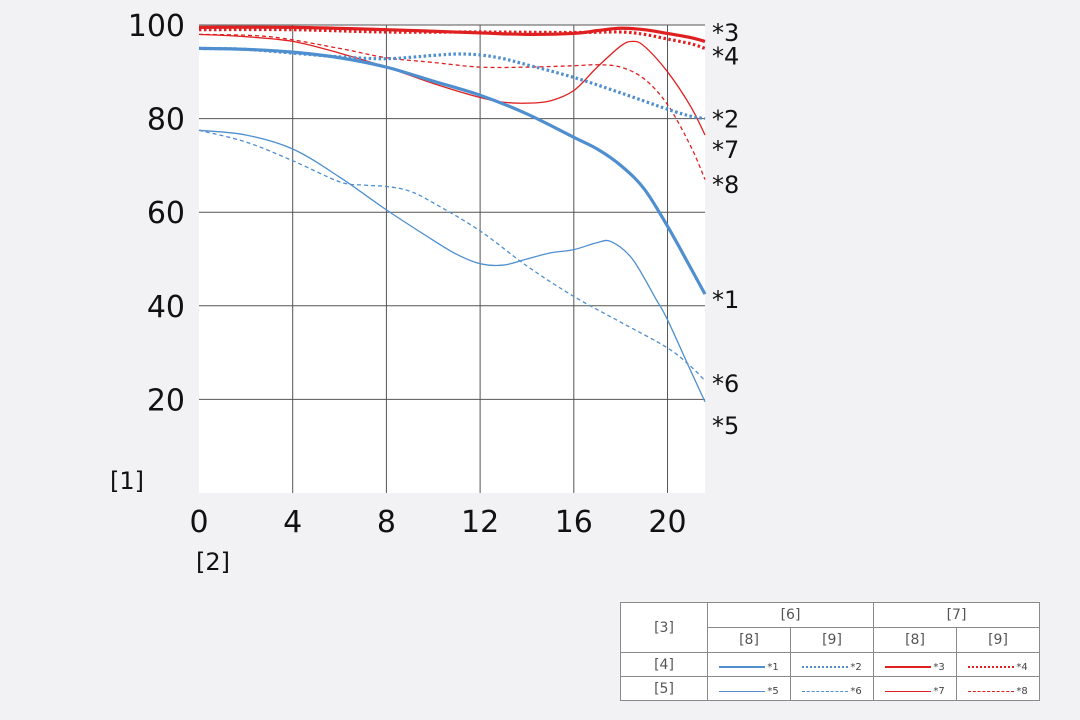  Describe the element at coordinates (832, 688) in the screenshot. I see `legend-cell-6: *6` at that location.